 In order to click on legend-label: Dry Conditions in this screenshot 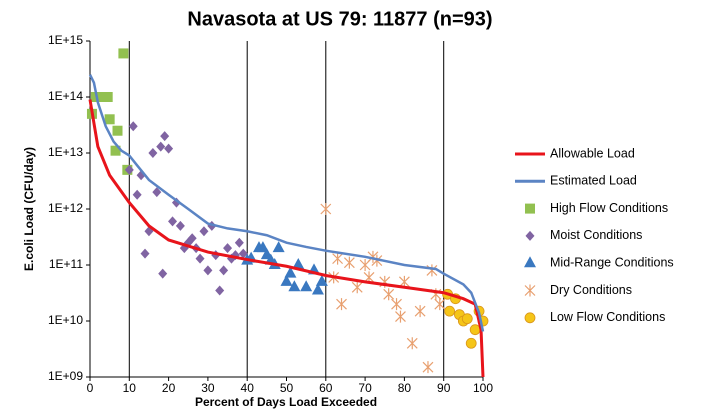, I will do `click(591, 290)`.